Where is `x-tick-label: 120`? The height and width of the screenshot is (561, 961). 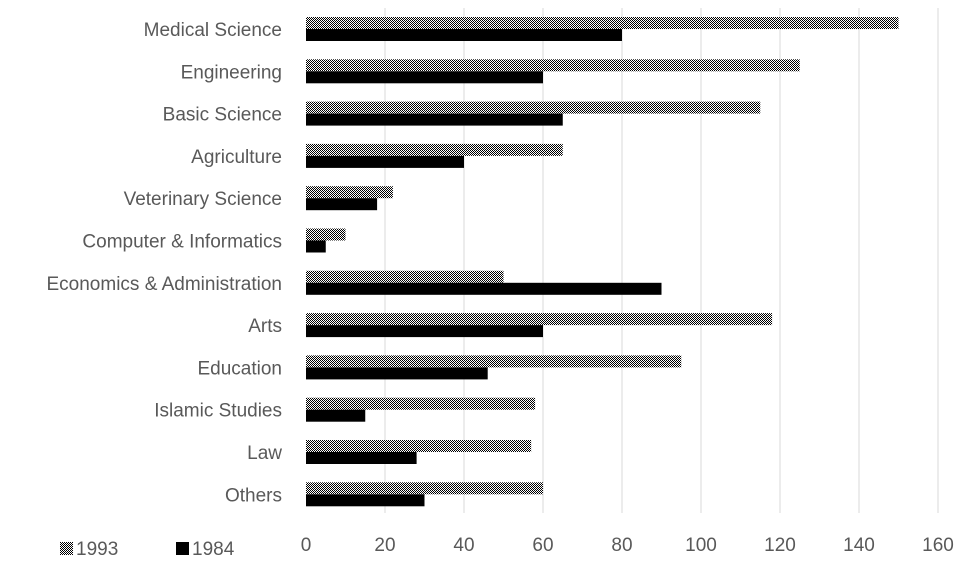
x-tick-label: 120 is located at coordinates (780, 545).